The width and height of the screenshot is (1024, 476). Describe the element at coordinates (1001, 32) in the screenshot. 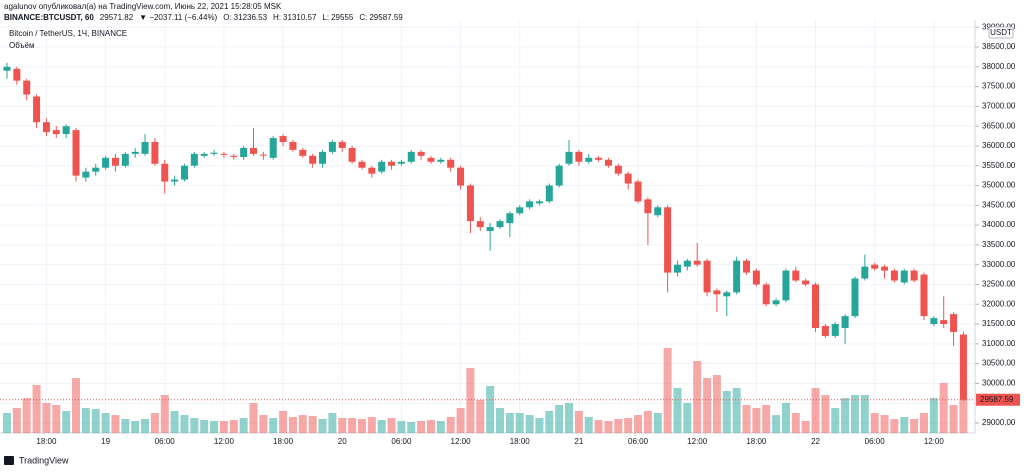

I see `unit-box` at that location.